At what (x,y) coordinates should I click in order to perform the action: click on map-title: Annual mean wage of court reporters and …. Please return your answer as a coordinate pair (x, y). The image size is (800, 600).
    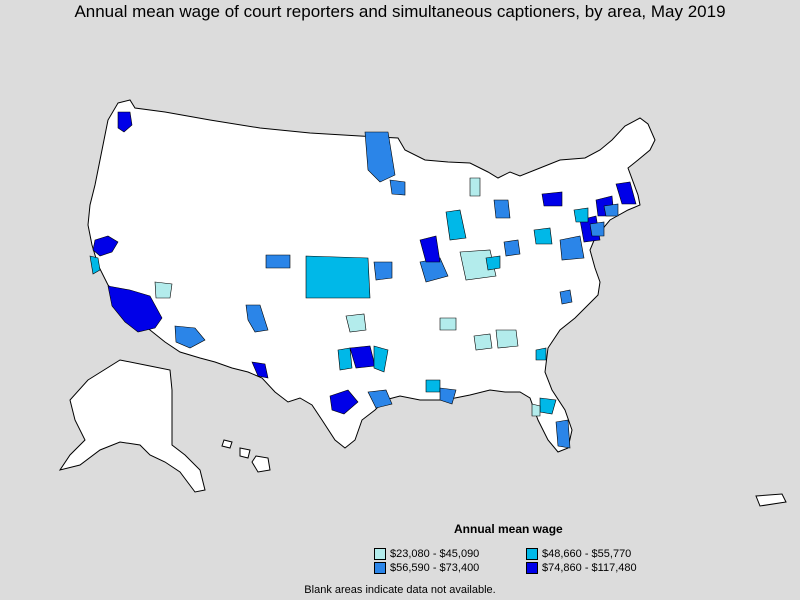
    Looking at the image, I should click on (400, 11).